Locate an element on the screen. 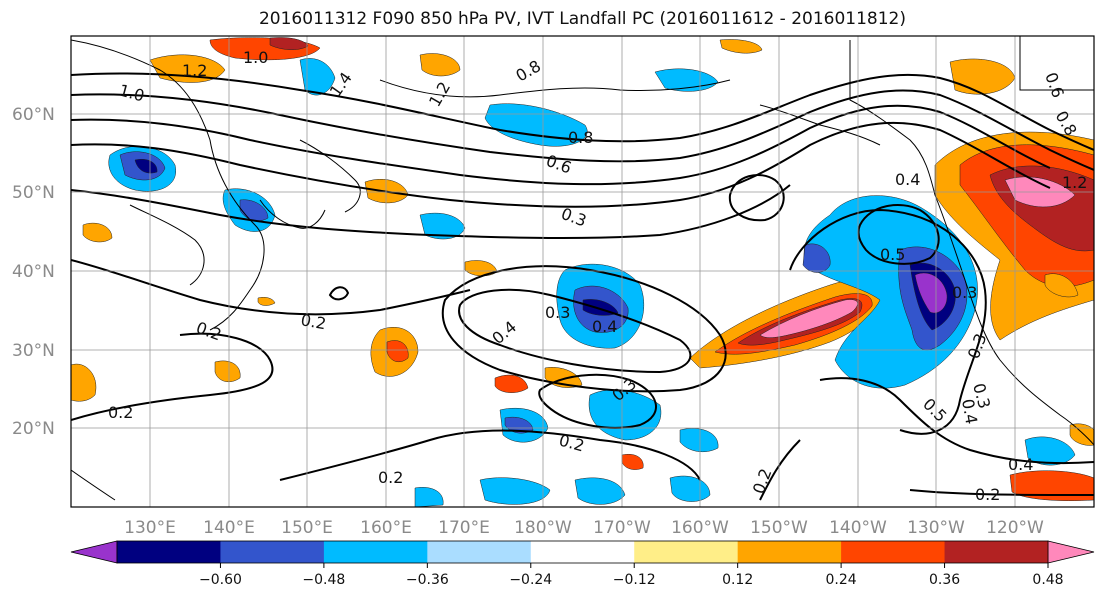  colorbar-tick-label: −0.60 is located at coordinates (220, 580).